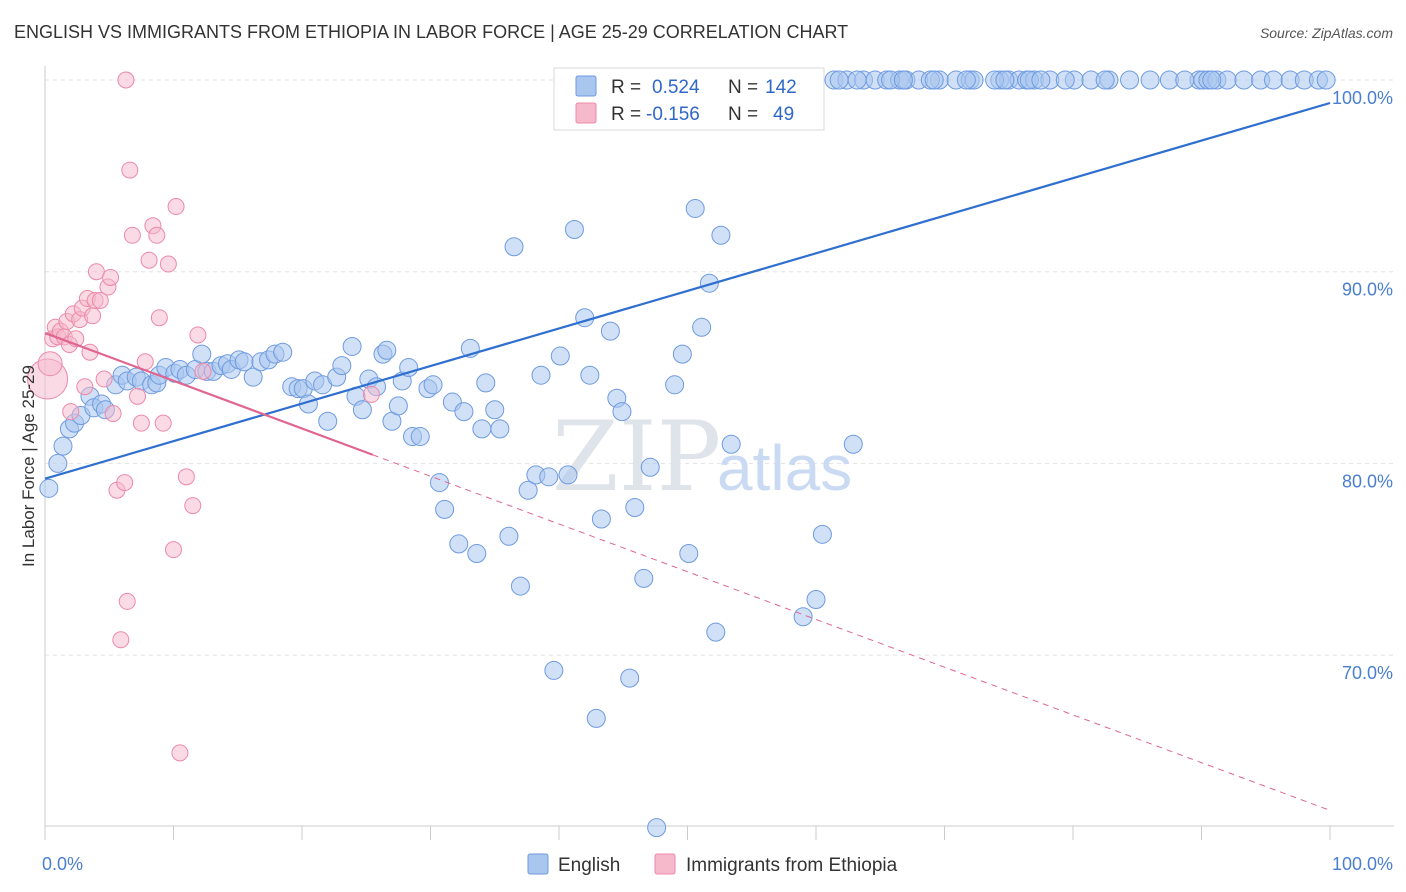 This screenshot has height=892, width=1406. Describe the element at coordinates (712, 864) in the screenshot. I see `series-legend: English Immigrants from Ethiopia` at that location.